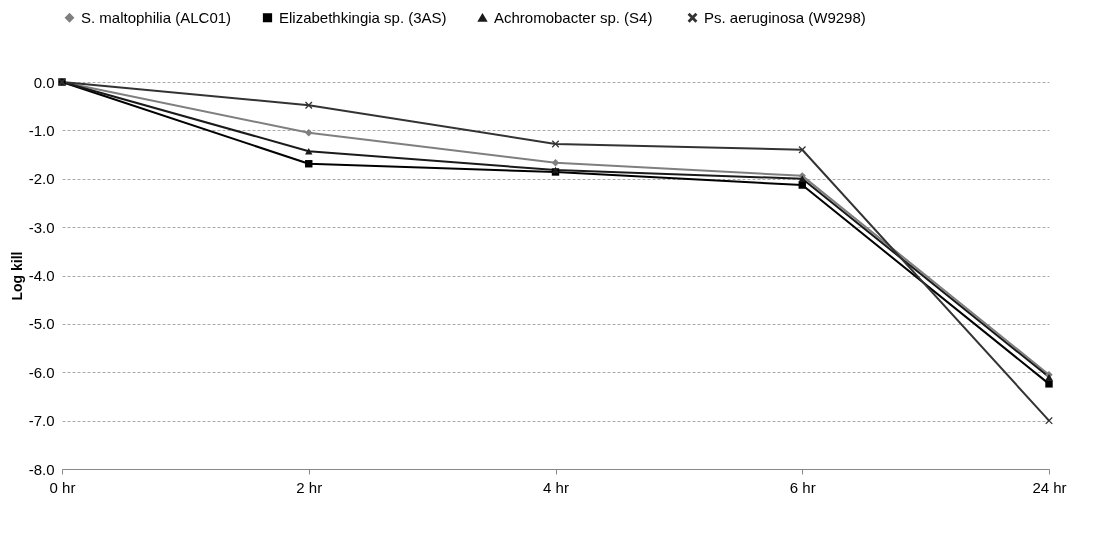  I want to click on y-tick-label: 0.0, so click(44, 82).